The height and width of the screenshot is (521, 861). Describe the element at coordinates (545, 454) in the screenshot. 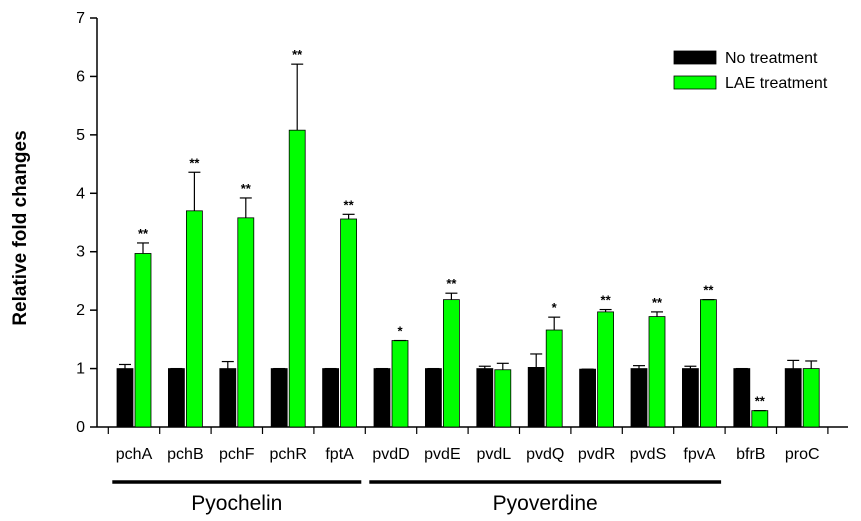

I see `x-tick-label: pvdQ` at that location.